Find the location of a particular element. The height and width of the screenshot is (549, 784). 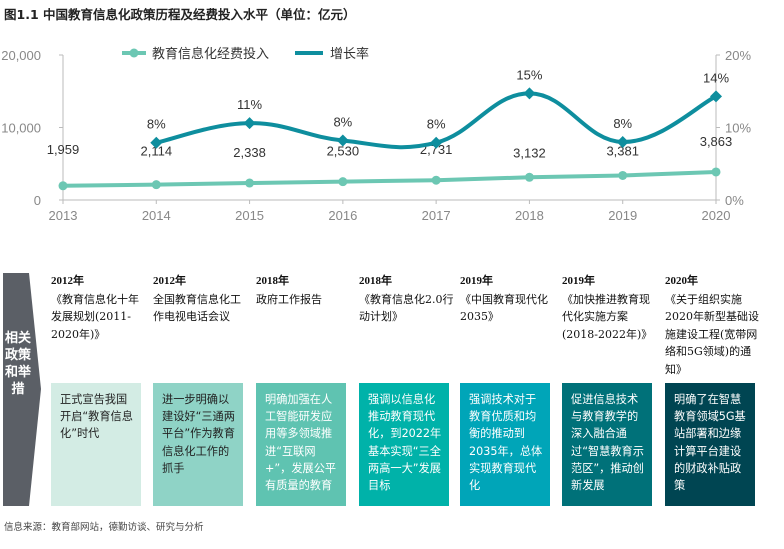

arrow-banner is located at coordinates (22, 389).